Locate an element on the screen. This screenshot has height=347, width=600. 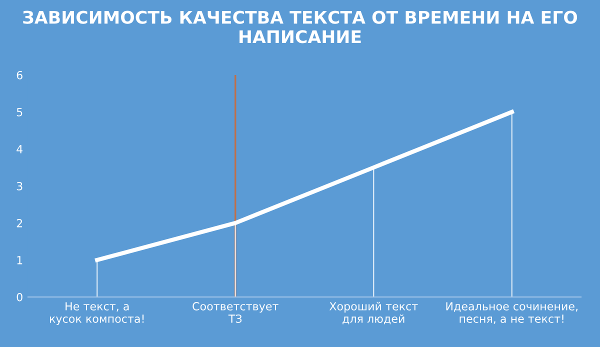
x-tick-label: Хороший текст для людей is located at coordinates (373, 313).